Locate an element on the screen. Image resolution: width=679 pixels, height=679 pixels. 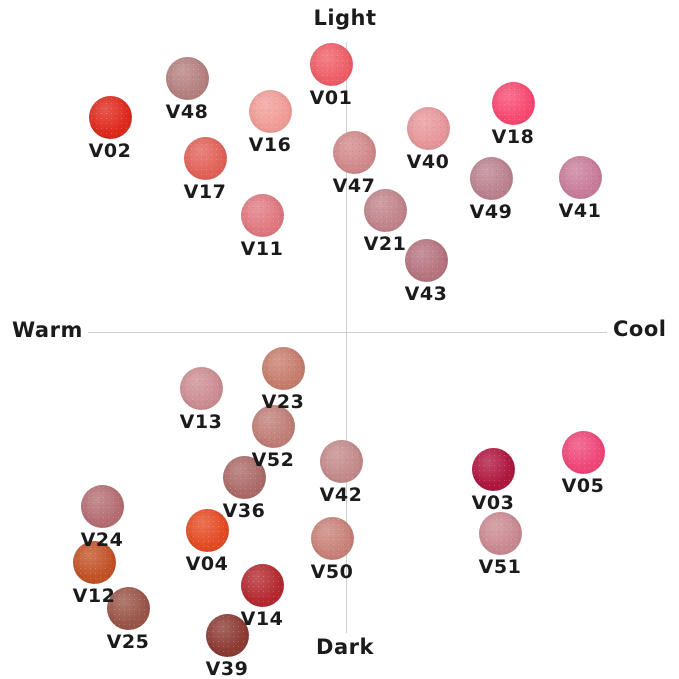
shade-label-v47: V47 is located at coordinates (354, 185).